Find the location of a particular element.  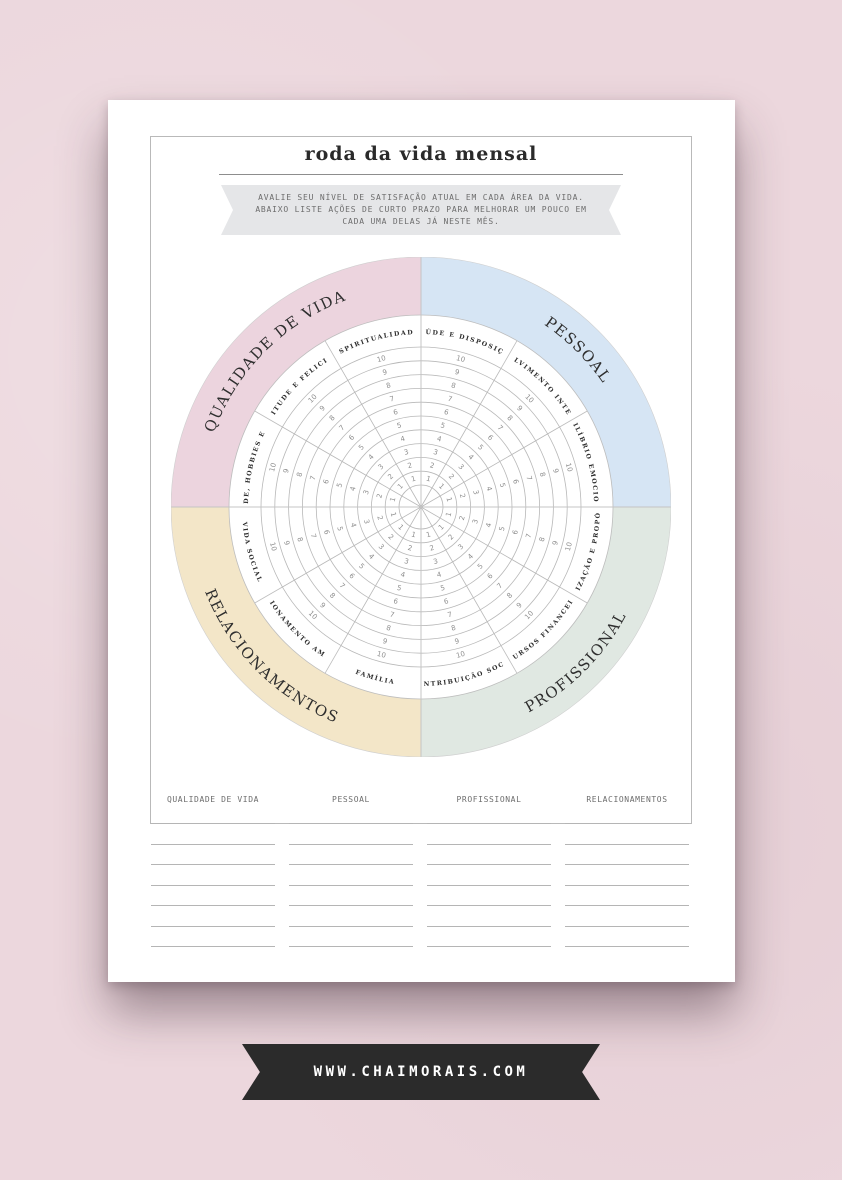

website-banner: WWW.CHAIMORAIS.COM is located at coordinates (421, 1072).